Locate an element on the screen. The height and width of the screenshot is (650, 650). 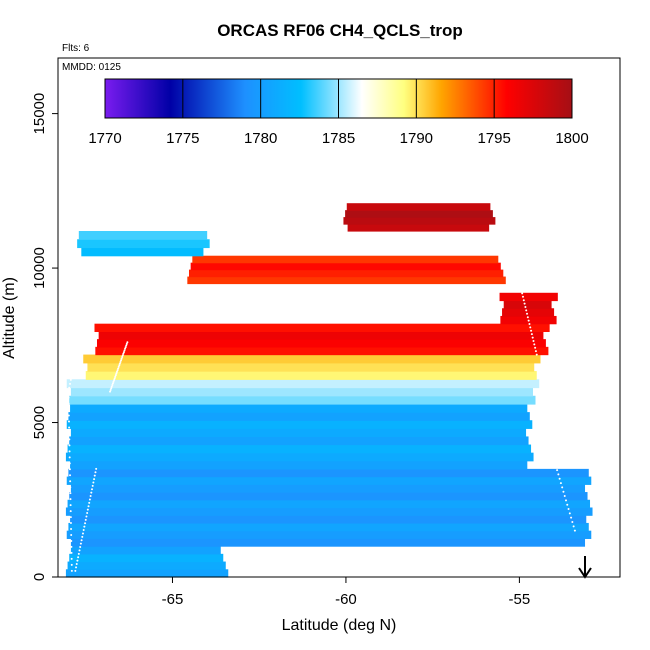
y-axis-label: Altitude (m) is located at coordinates (9, 318).